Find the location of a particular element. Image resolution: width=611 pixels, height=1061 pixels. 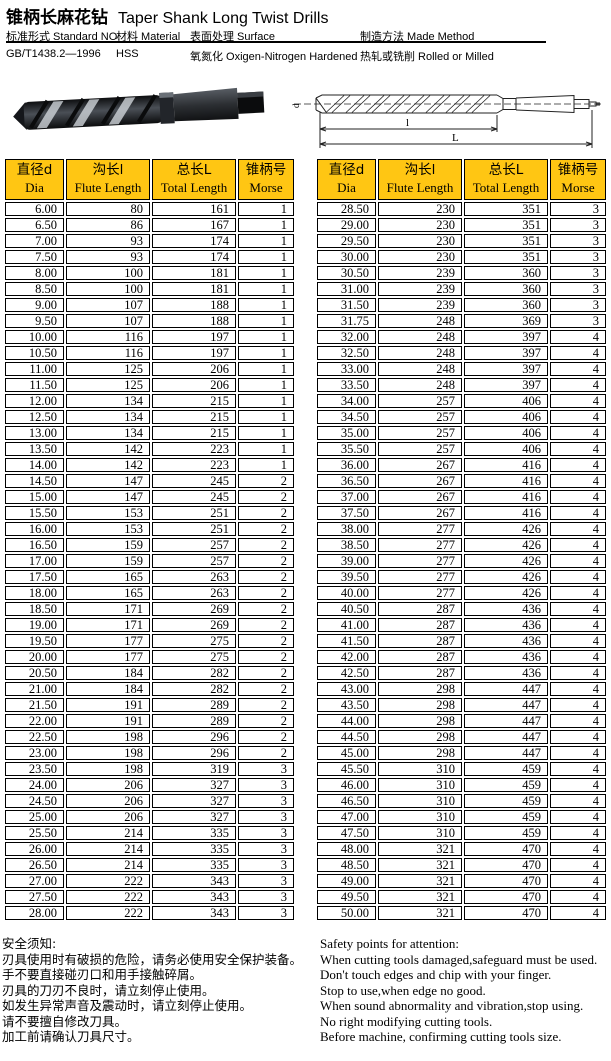

table-cell: 8.00 is located at coordinates (34, 273).